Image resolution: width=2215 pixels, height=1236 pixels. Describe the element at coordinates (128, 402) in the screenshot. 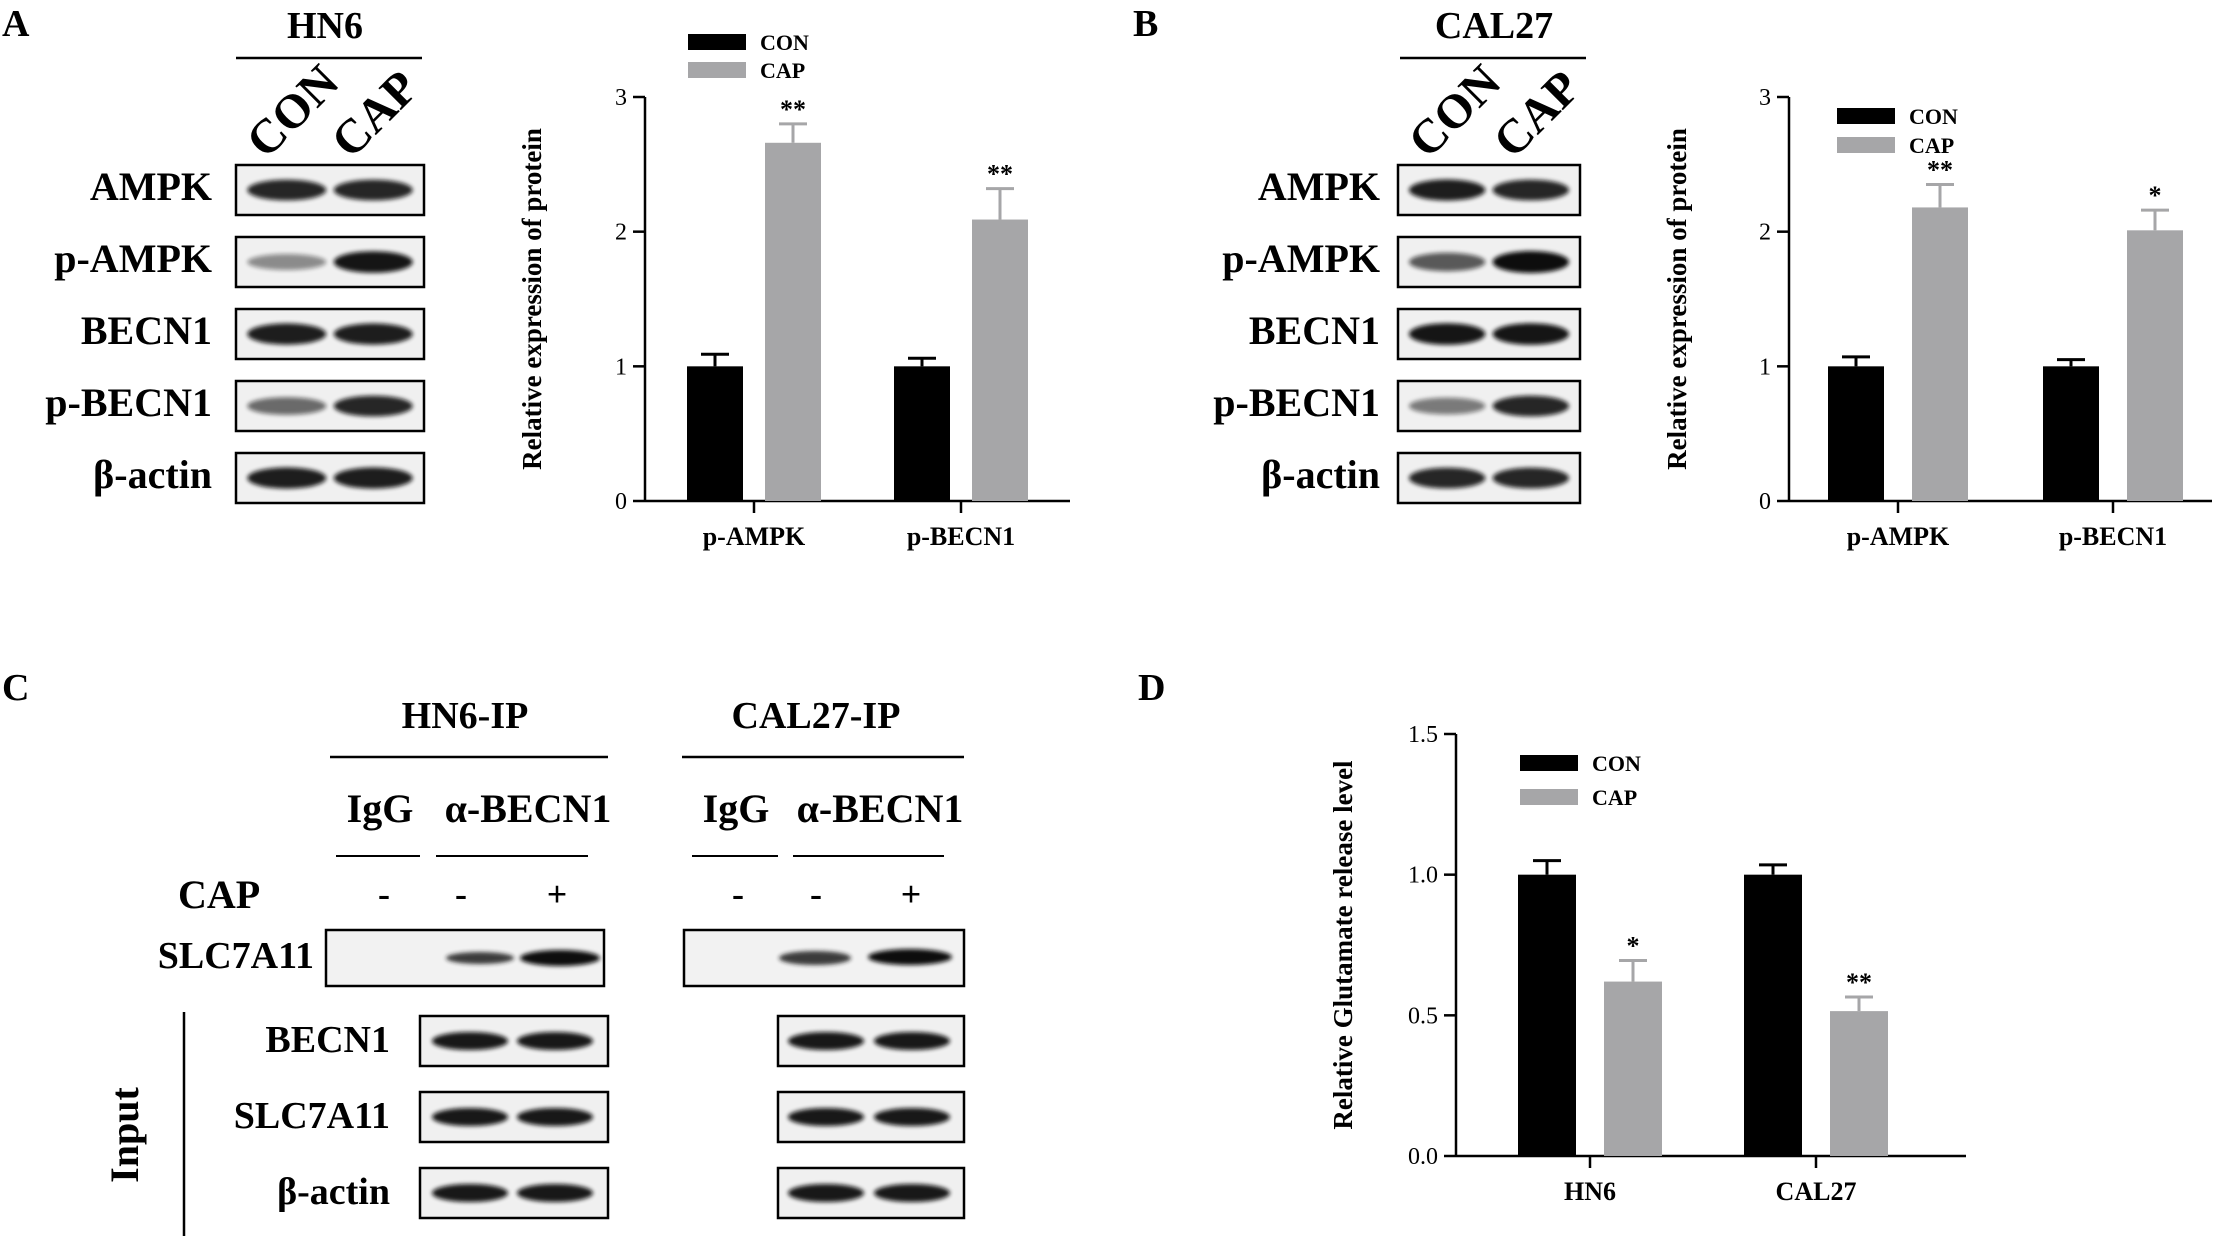

I see `blot-row-label: p-BECN1` at that location.